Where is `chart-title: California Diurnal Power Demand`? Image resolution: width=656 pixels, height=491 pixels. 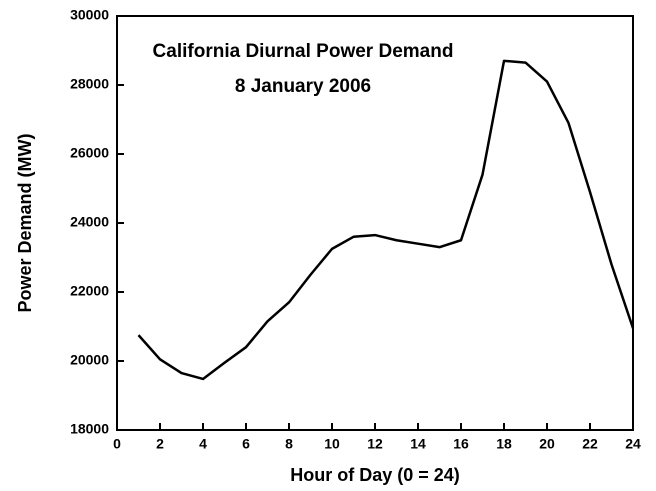 chart-title: California Diurnal Power Demand is located at coordinates (303, 51).